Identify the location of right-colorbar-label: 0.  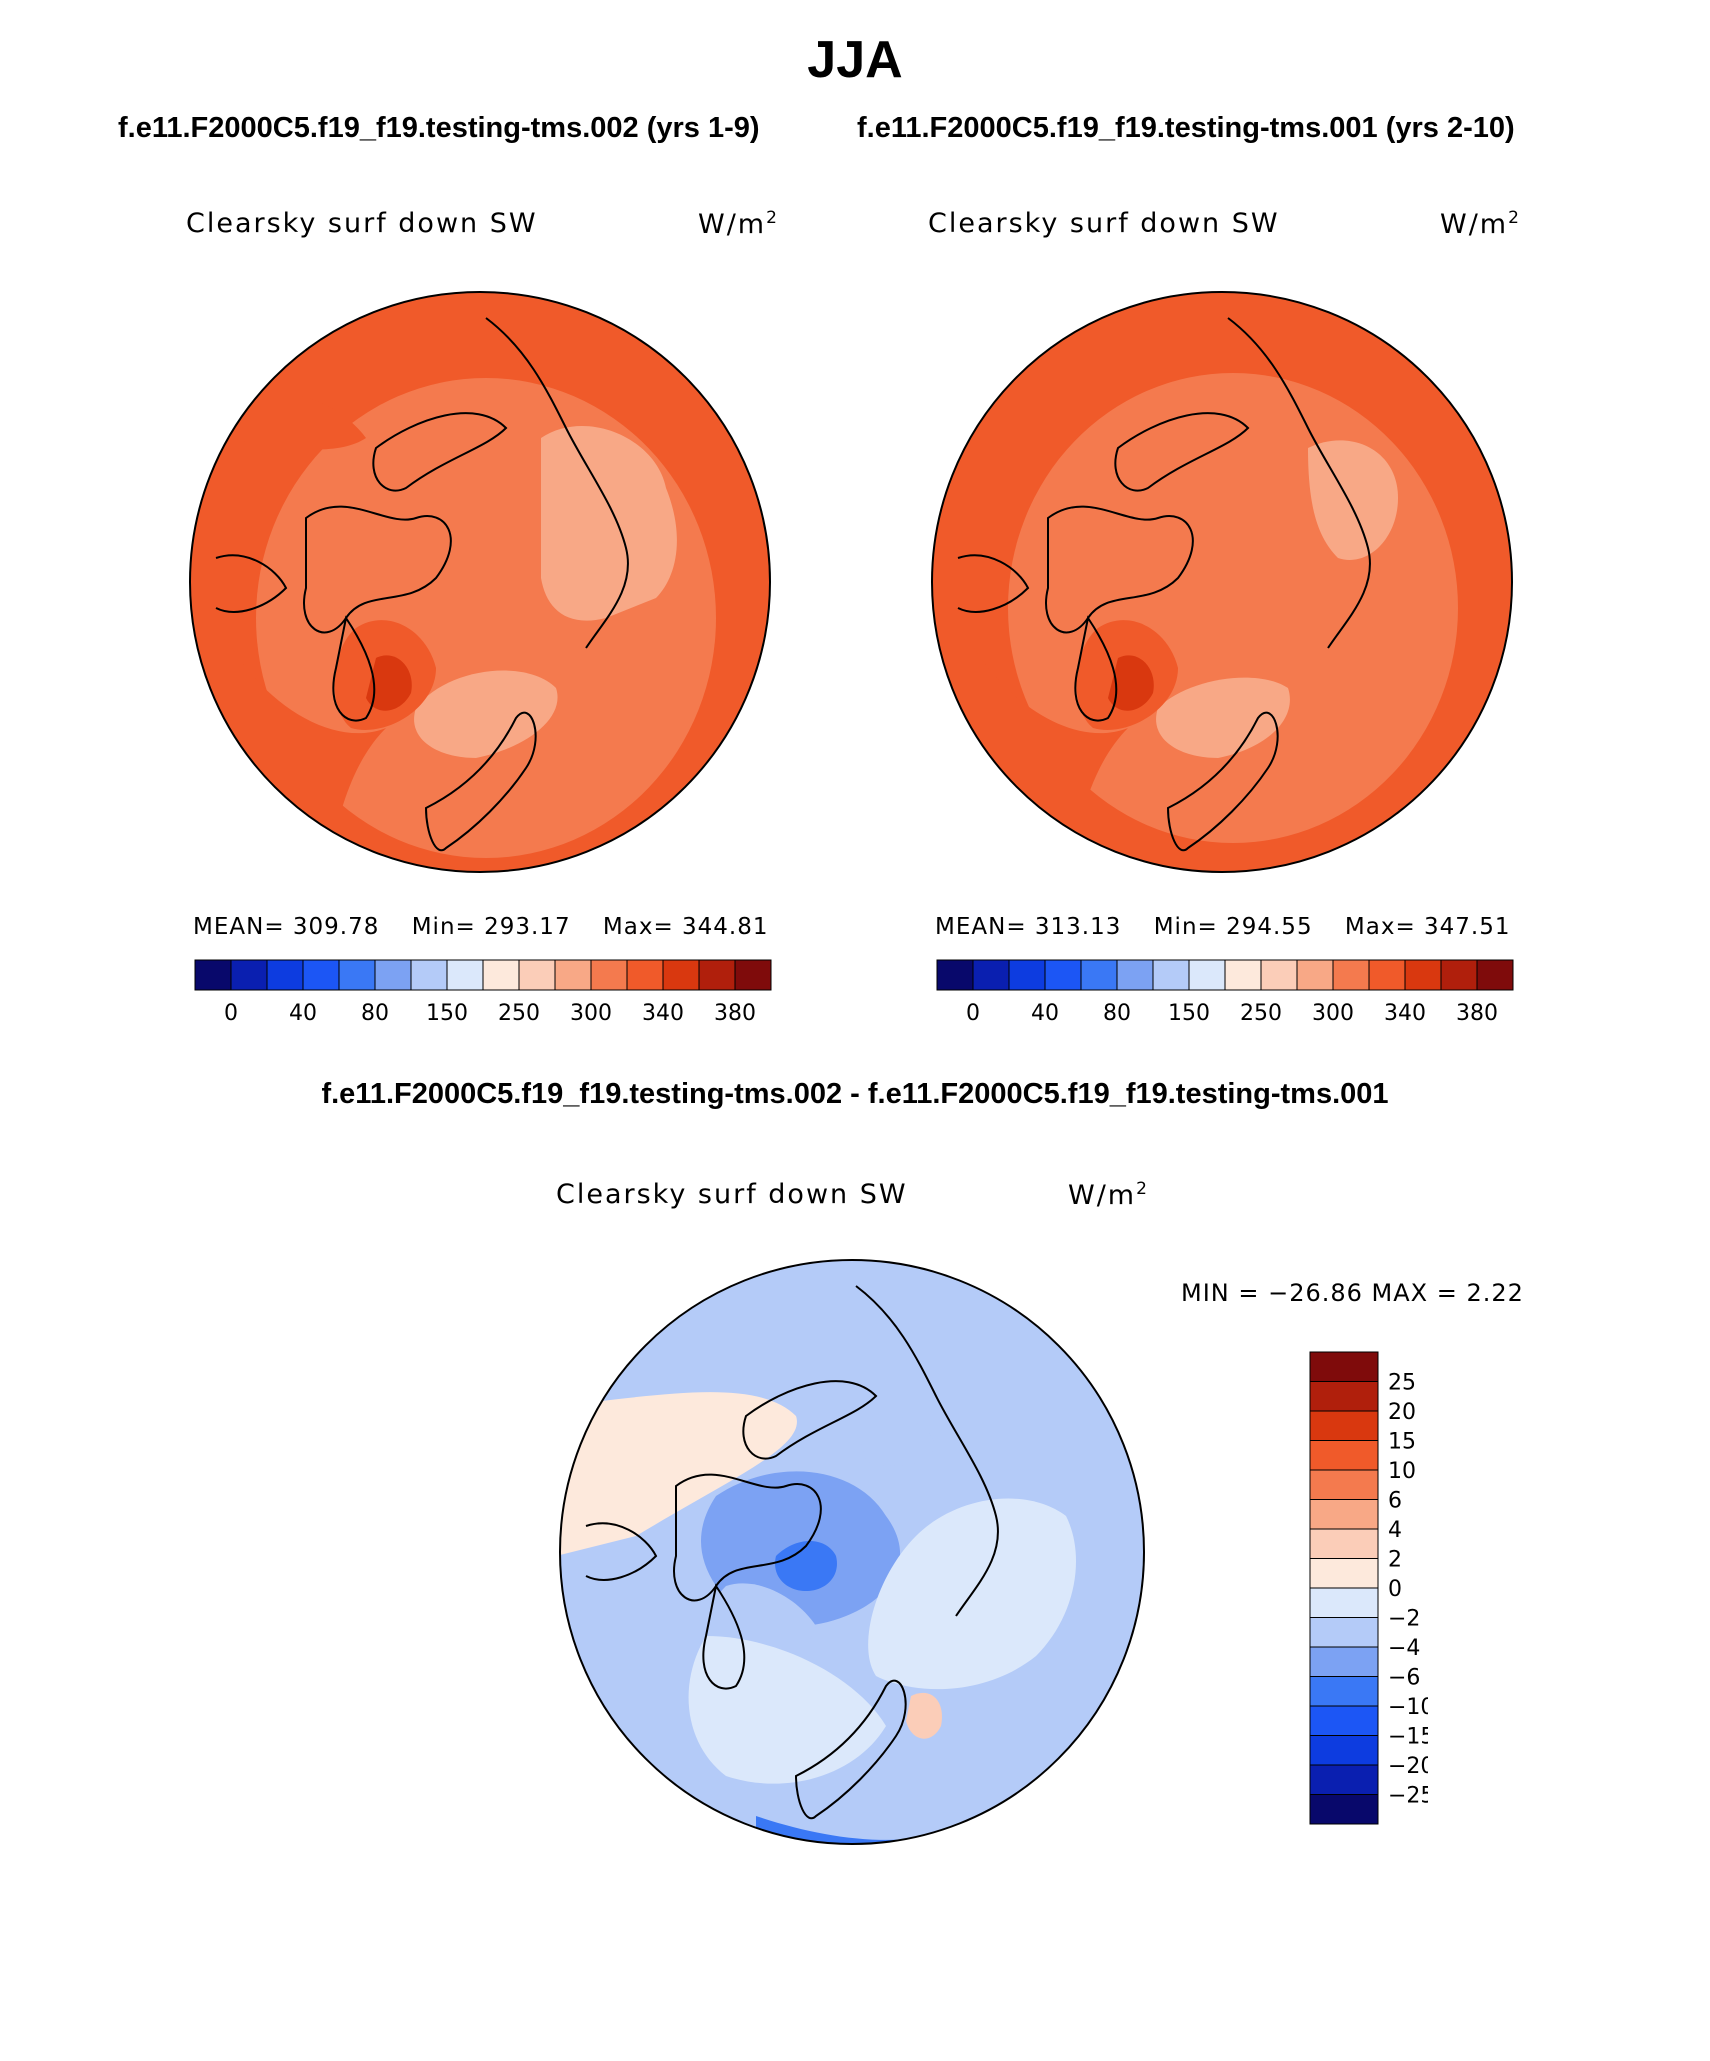
(973, 1013).